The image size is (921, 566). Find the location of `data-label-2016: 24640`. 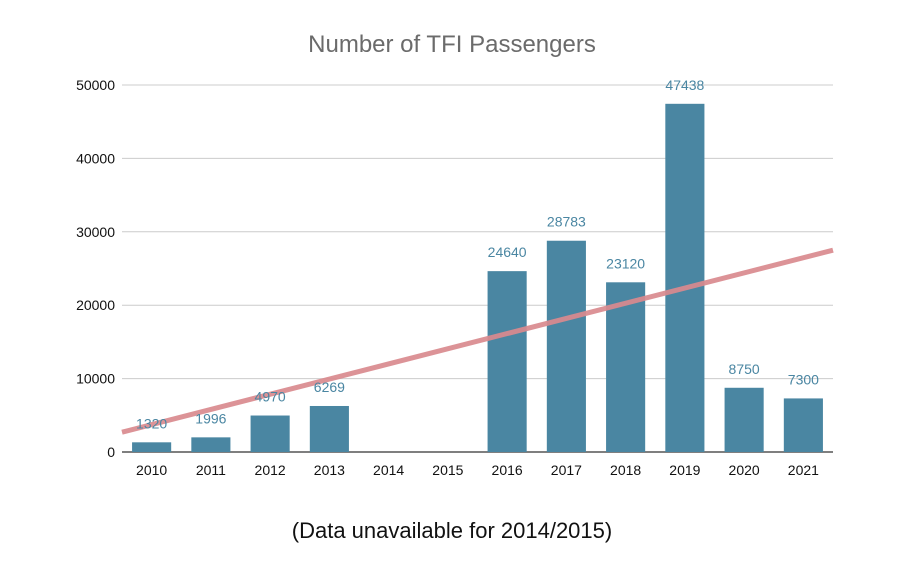

data-label-2016: 24640 is located at coordinates (507, 252).